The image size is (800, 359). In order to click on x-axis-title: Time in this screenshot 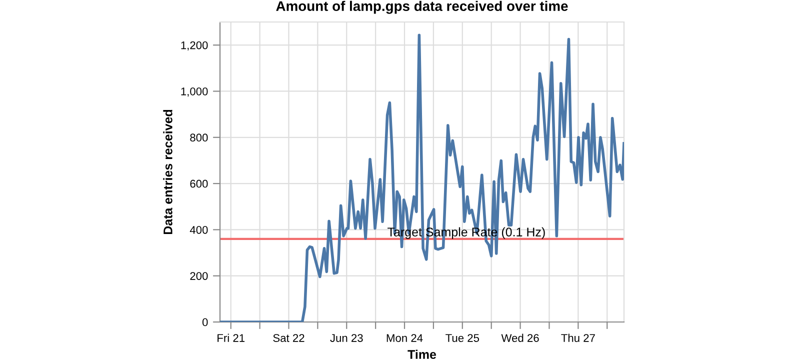, I will do `click(422, 354)`.